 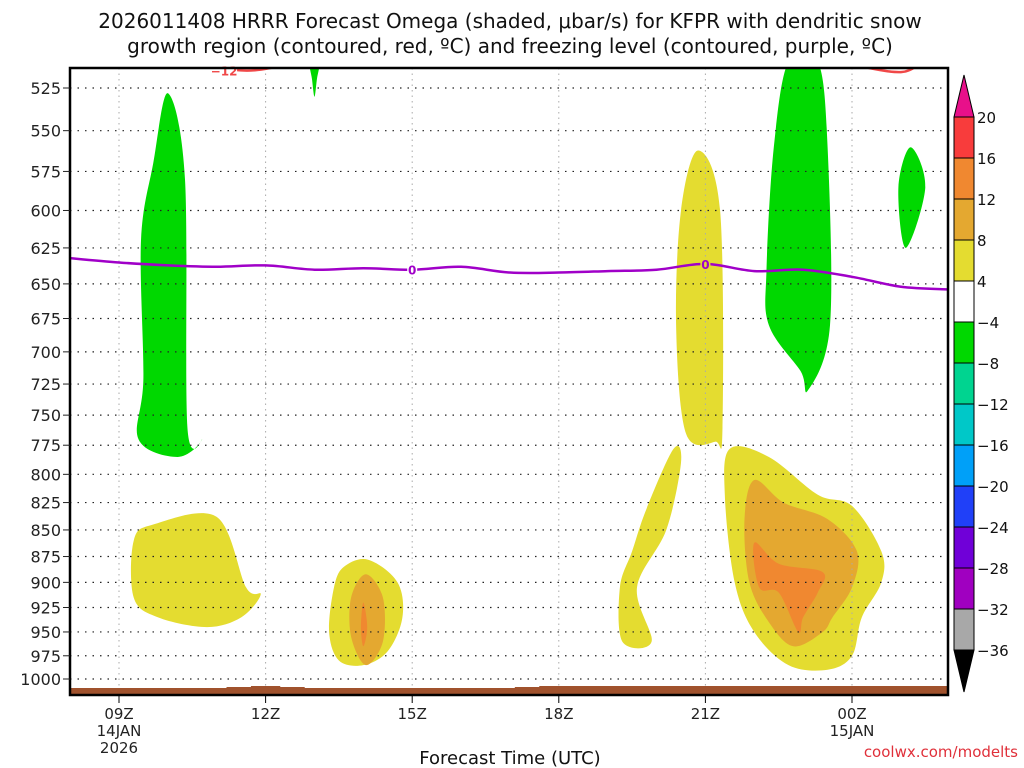 I want to click on y-tick-label: 650, so click(x=45, y=284).